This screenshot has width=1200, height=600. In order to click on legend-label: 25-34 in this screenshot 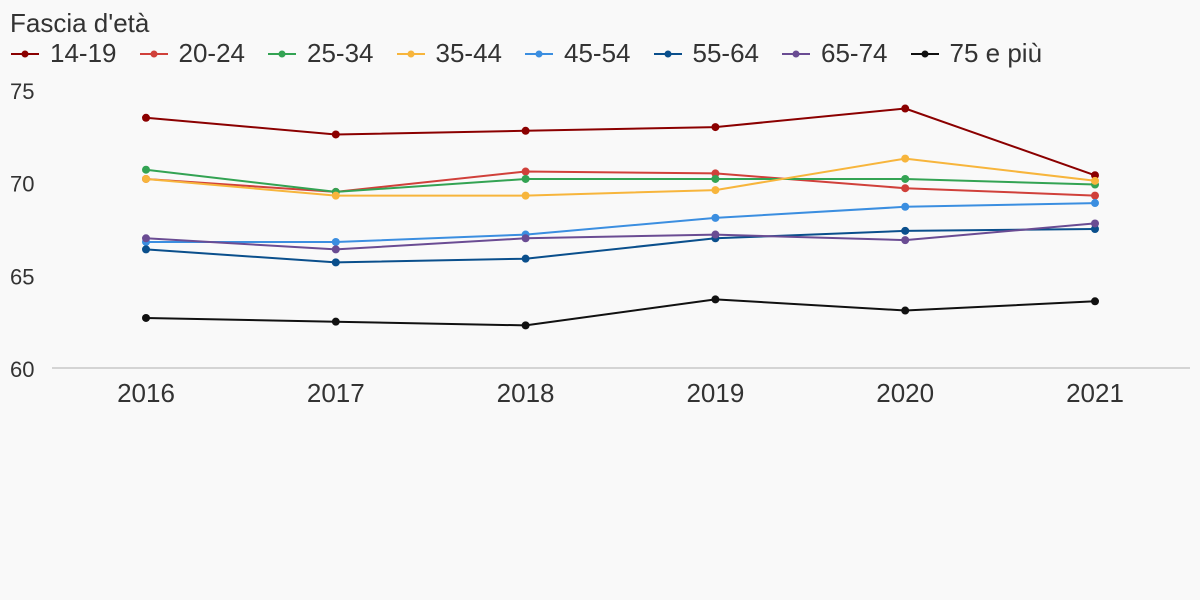, I will do `click(340, 53)`.